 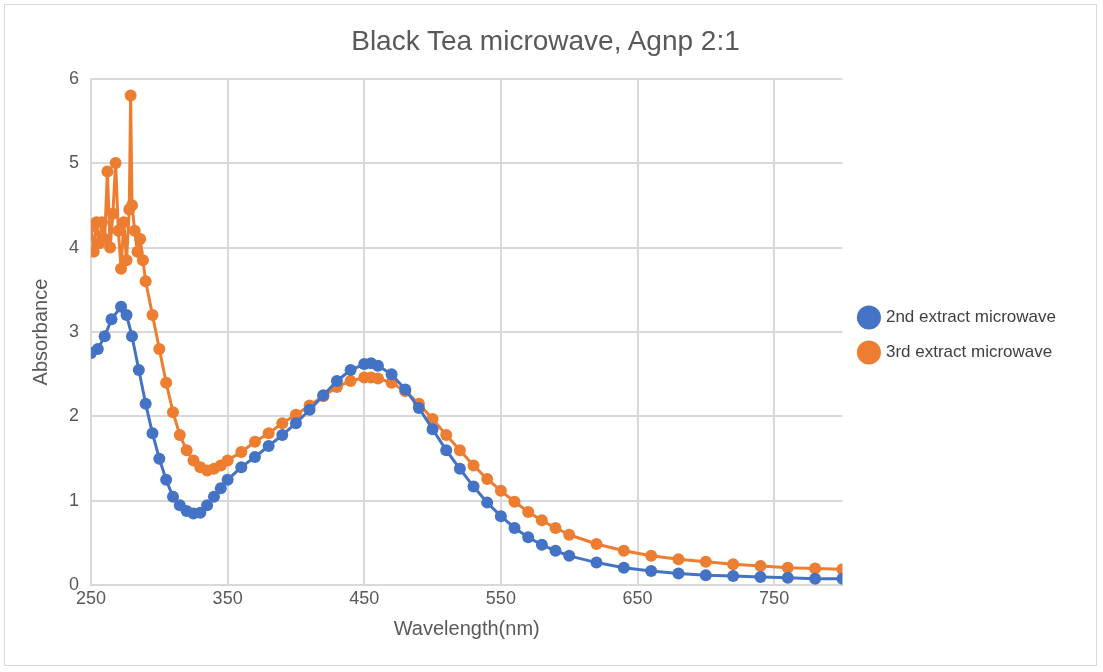 What do you see at coordinates (74, 499) in the screenshot?
I see `y-tick-label: 1` at bounding box center [74, 499].